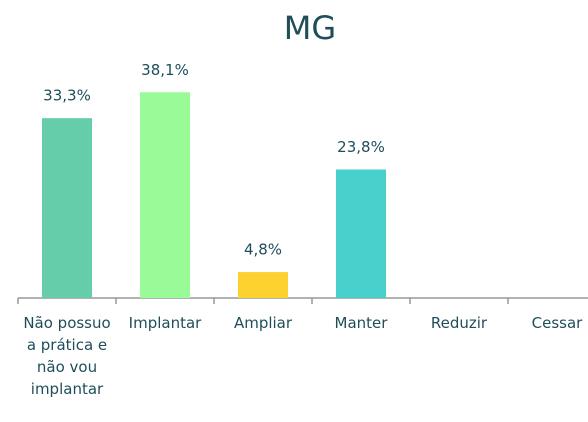 This screenshot has height=422, width=588. I want to click on x-tick-label: Cessar, so click(557, 323).